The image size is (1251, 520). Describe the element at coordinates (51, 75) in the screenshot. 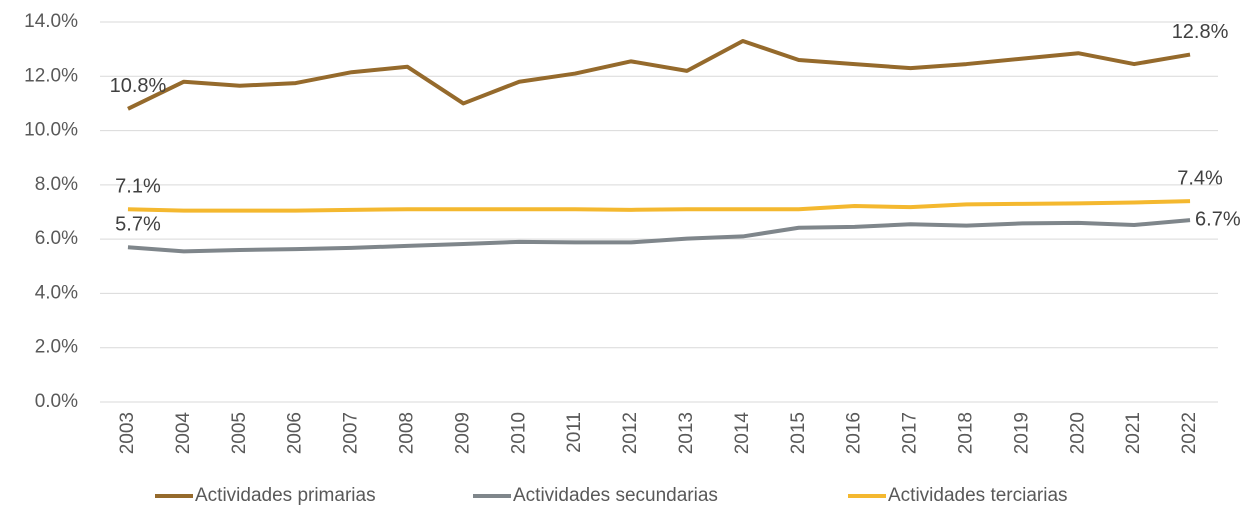

I see `y-tick-label: 12.0%` at that location.